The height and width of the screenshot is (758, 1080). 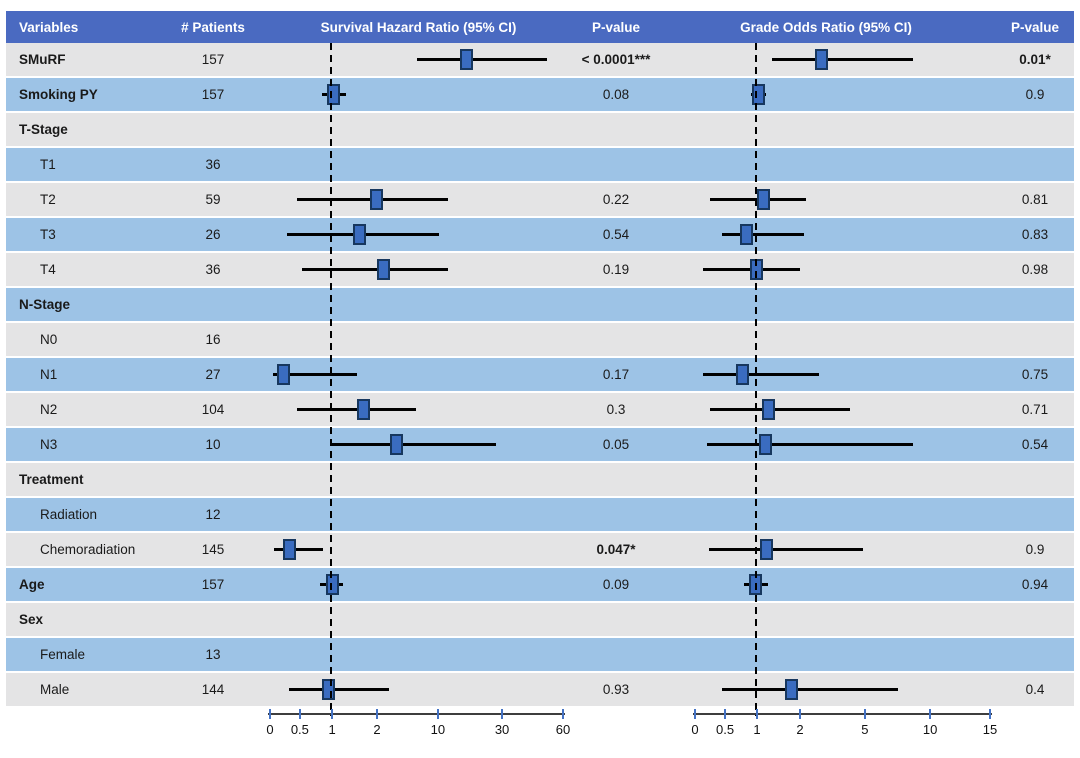 What do you see at coordinates (725, 729) in the screenshot?
I see `axis-tick-label: 0.5` at bounding box center [725, 729].